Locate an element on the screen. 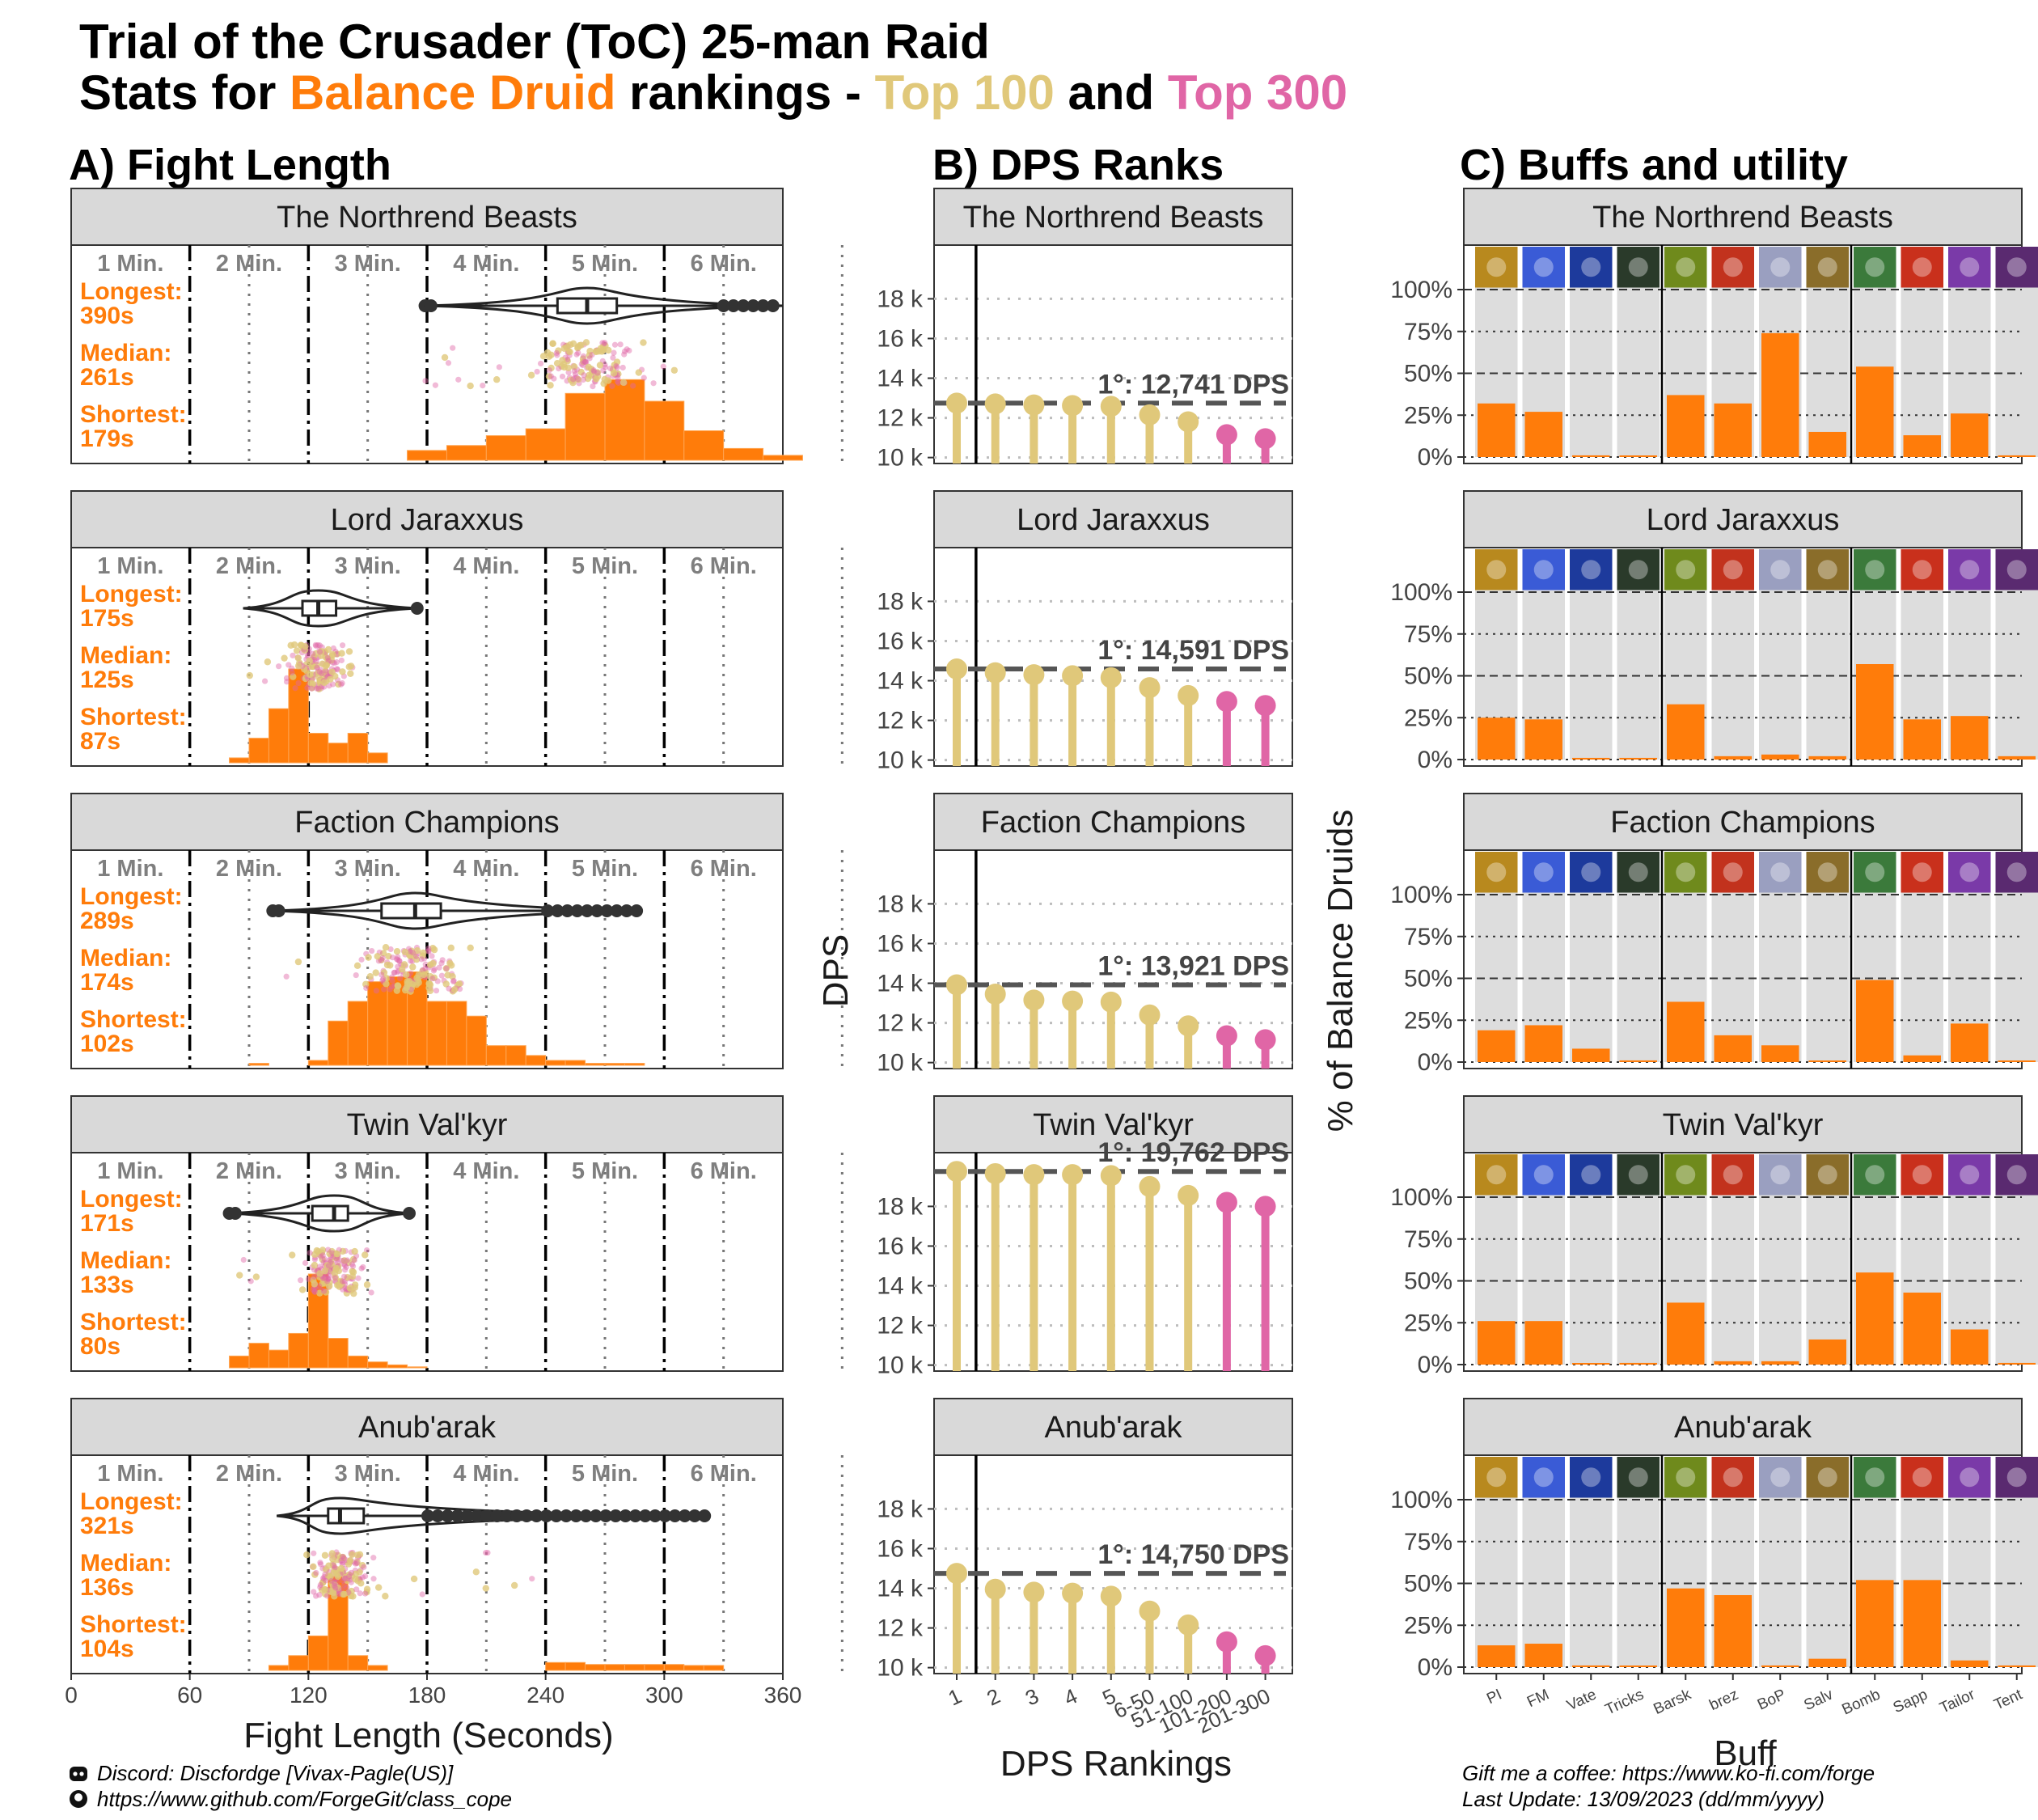 The image size is (2038, 1820). minute-label: 4 Min. is located at coordinates (486, 1474).